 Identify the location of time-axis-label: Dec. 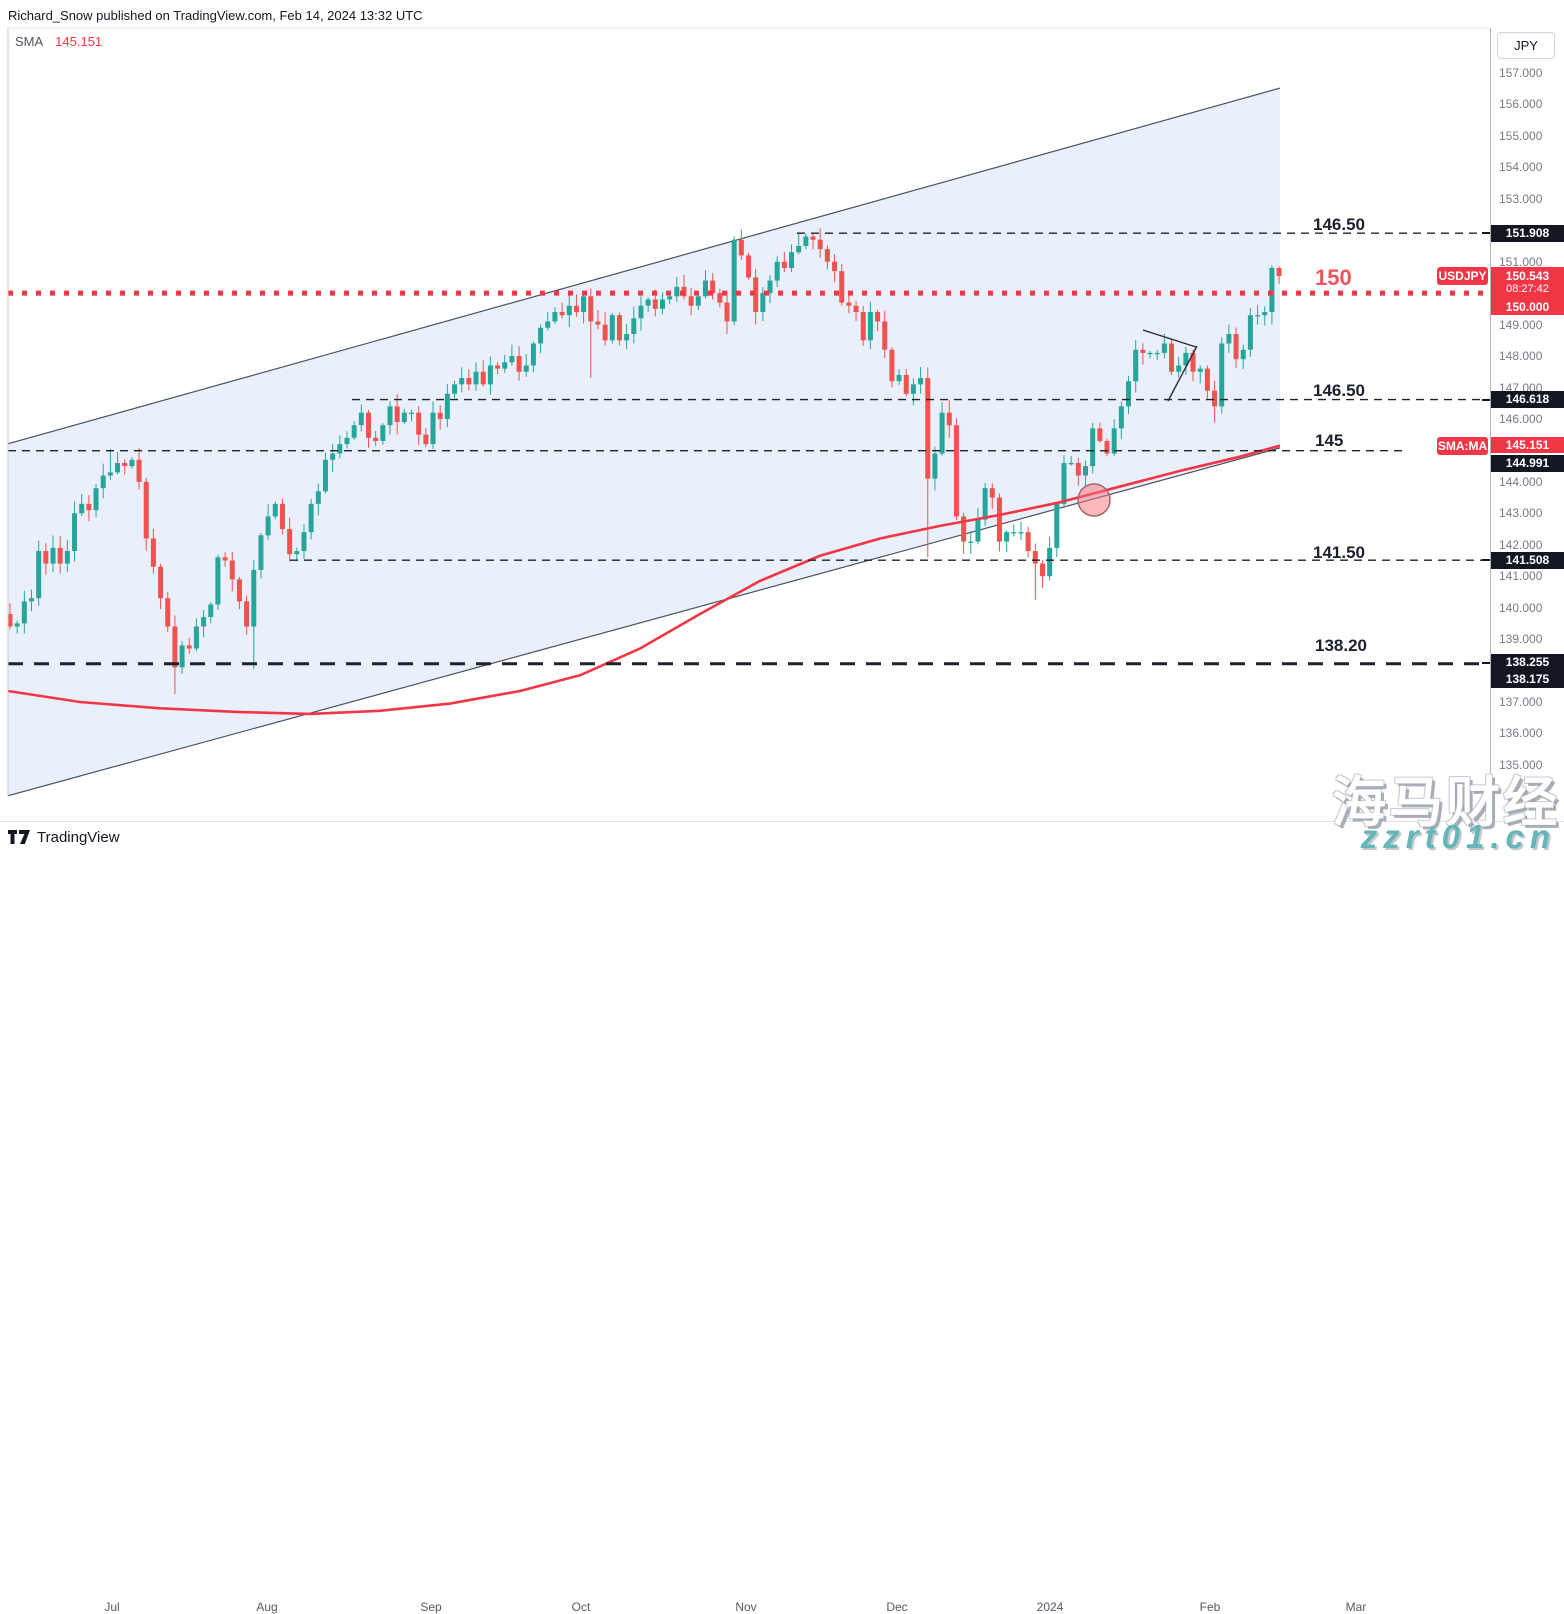
(897, 1607).